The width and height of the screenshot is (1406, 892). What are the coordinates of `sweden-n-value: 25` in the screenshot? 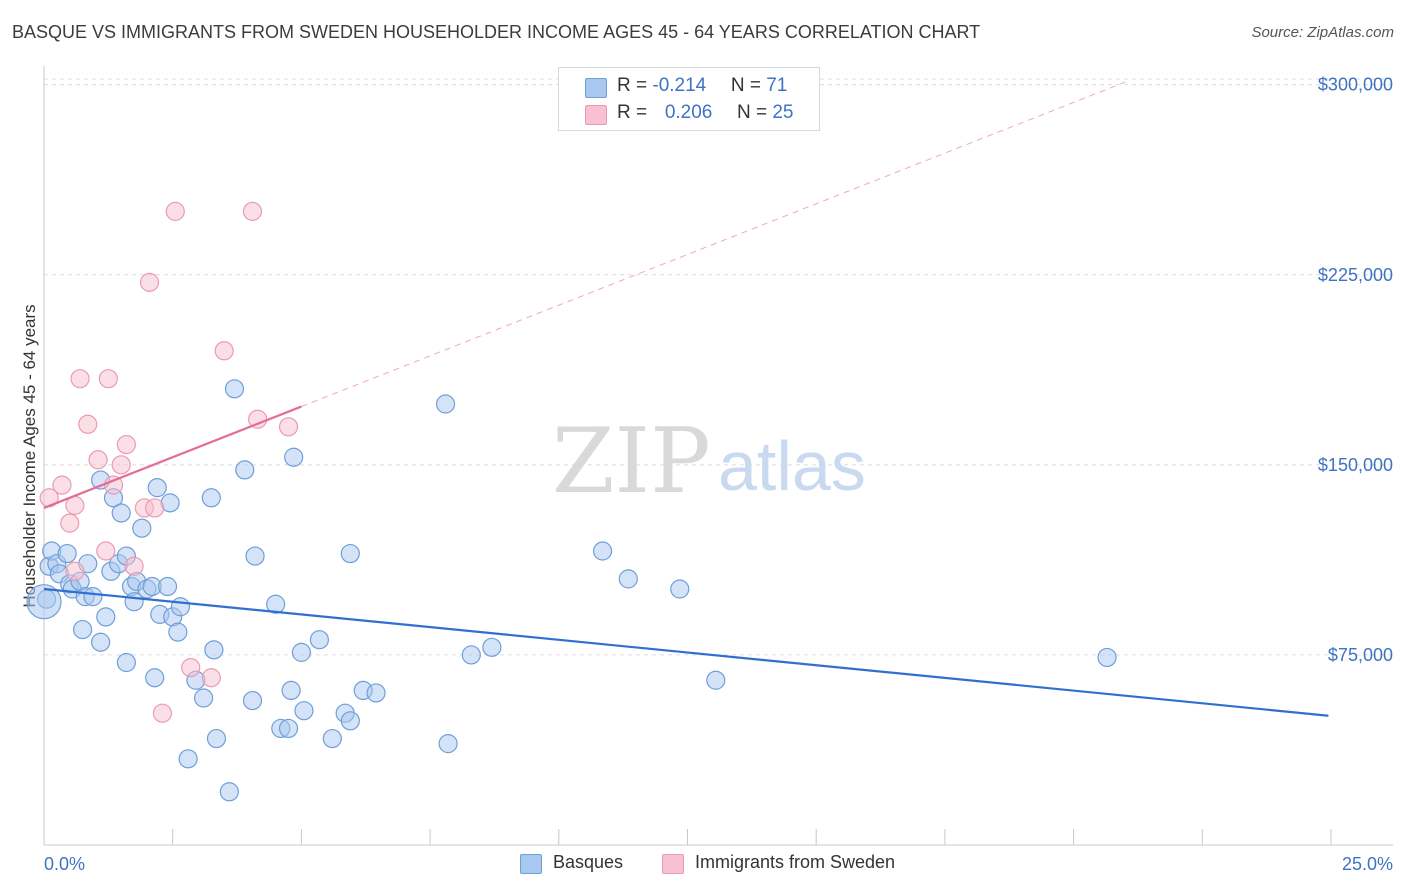 It's located at (783, 112).